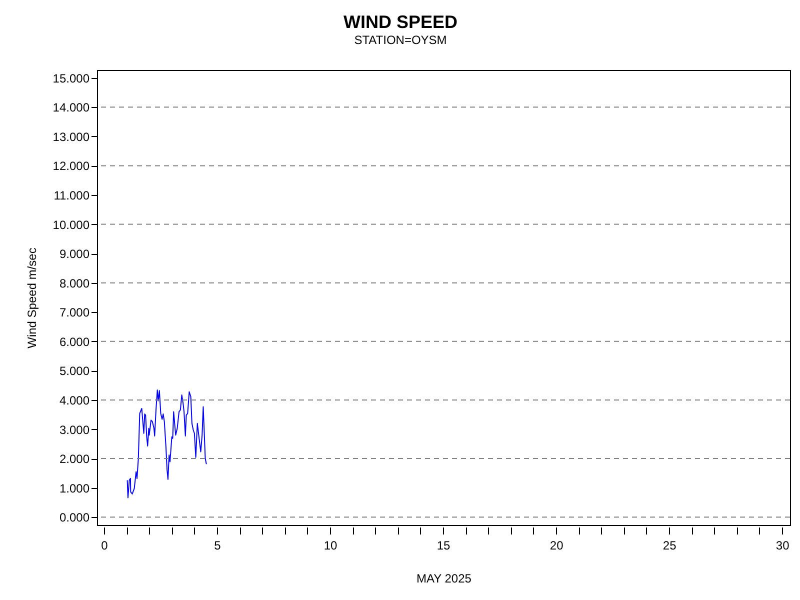  I want to click on y-tick-label: 1.000, so click(74, 488).